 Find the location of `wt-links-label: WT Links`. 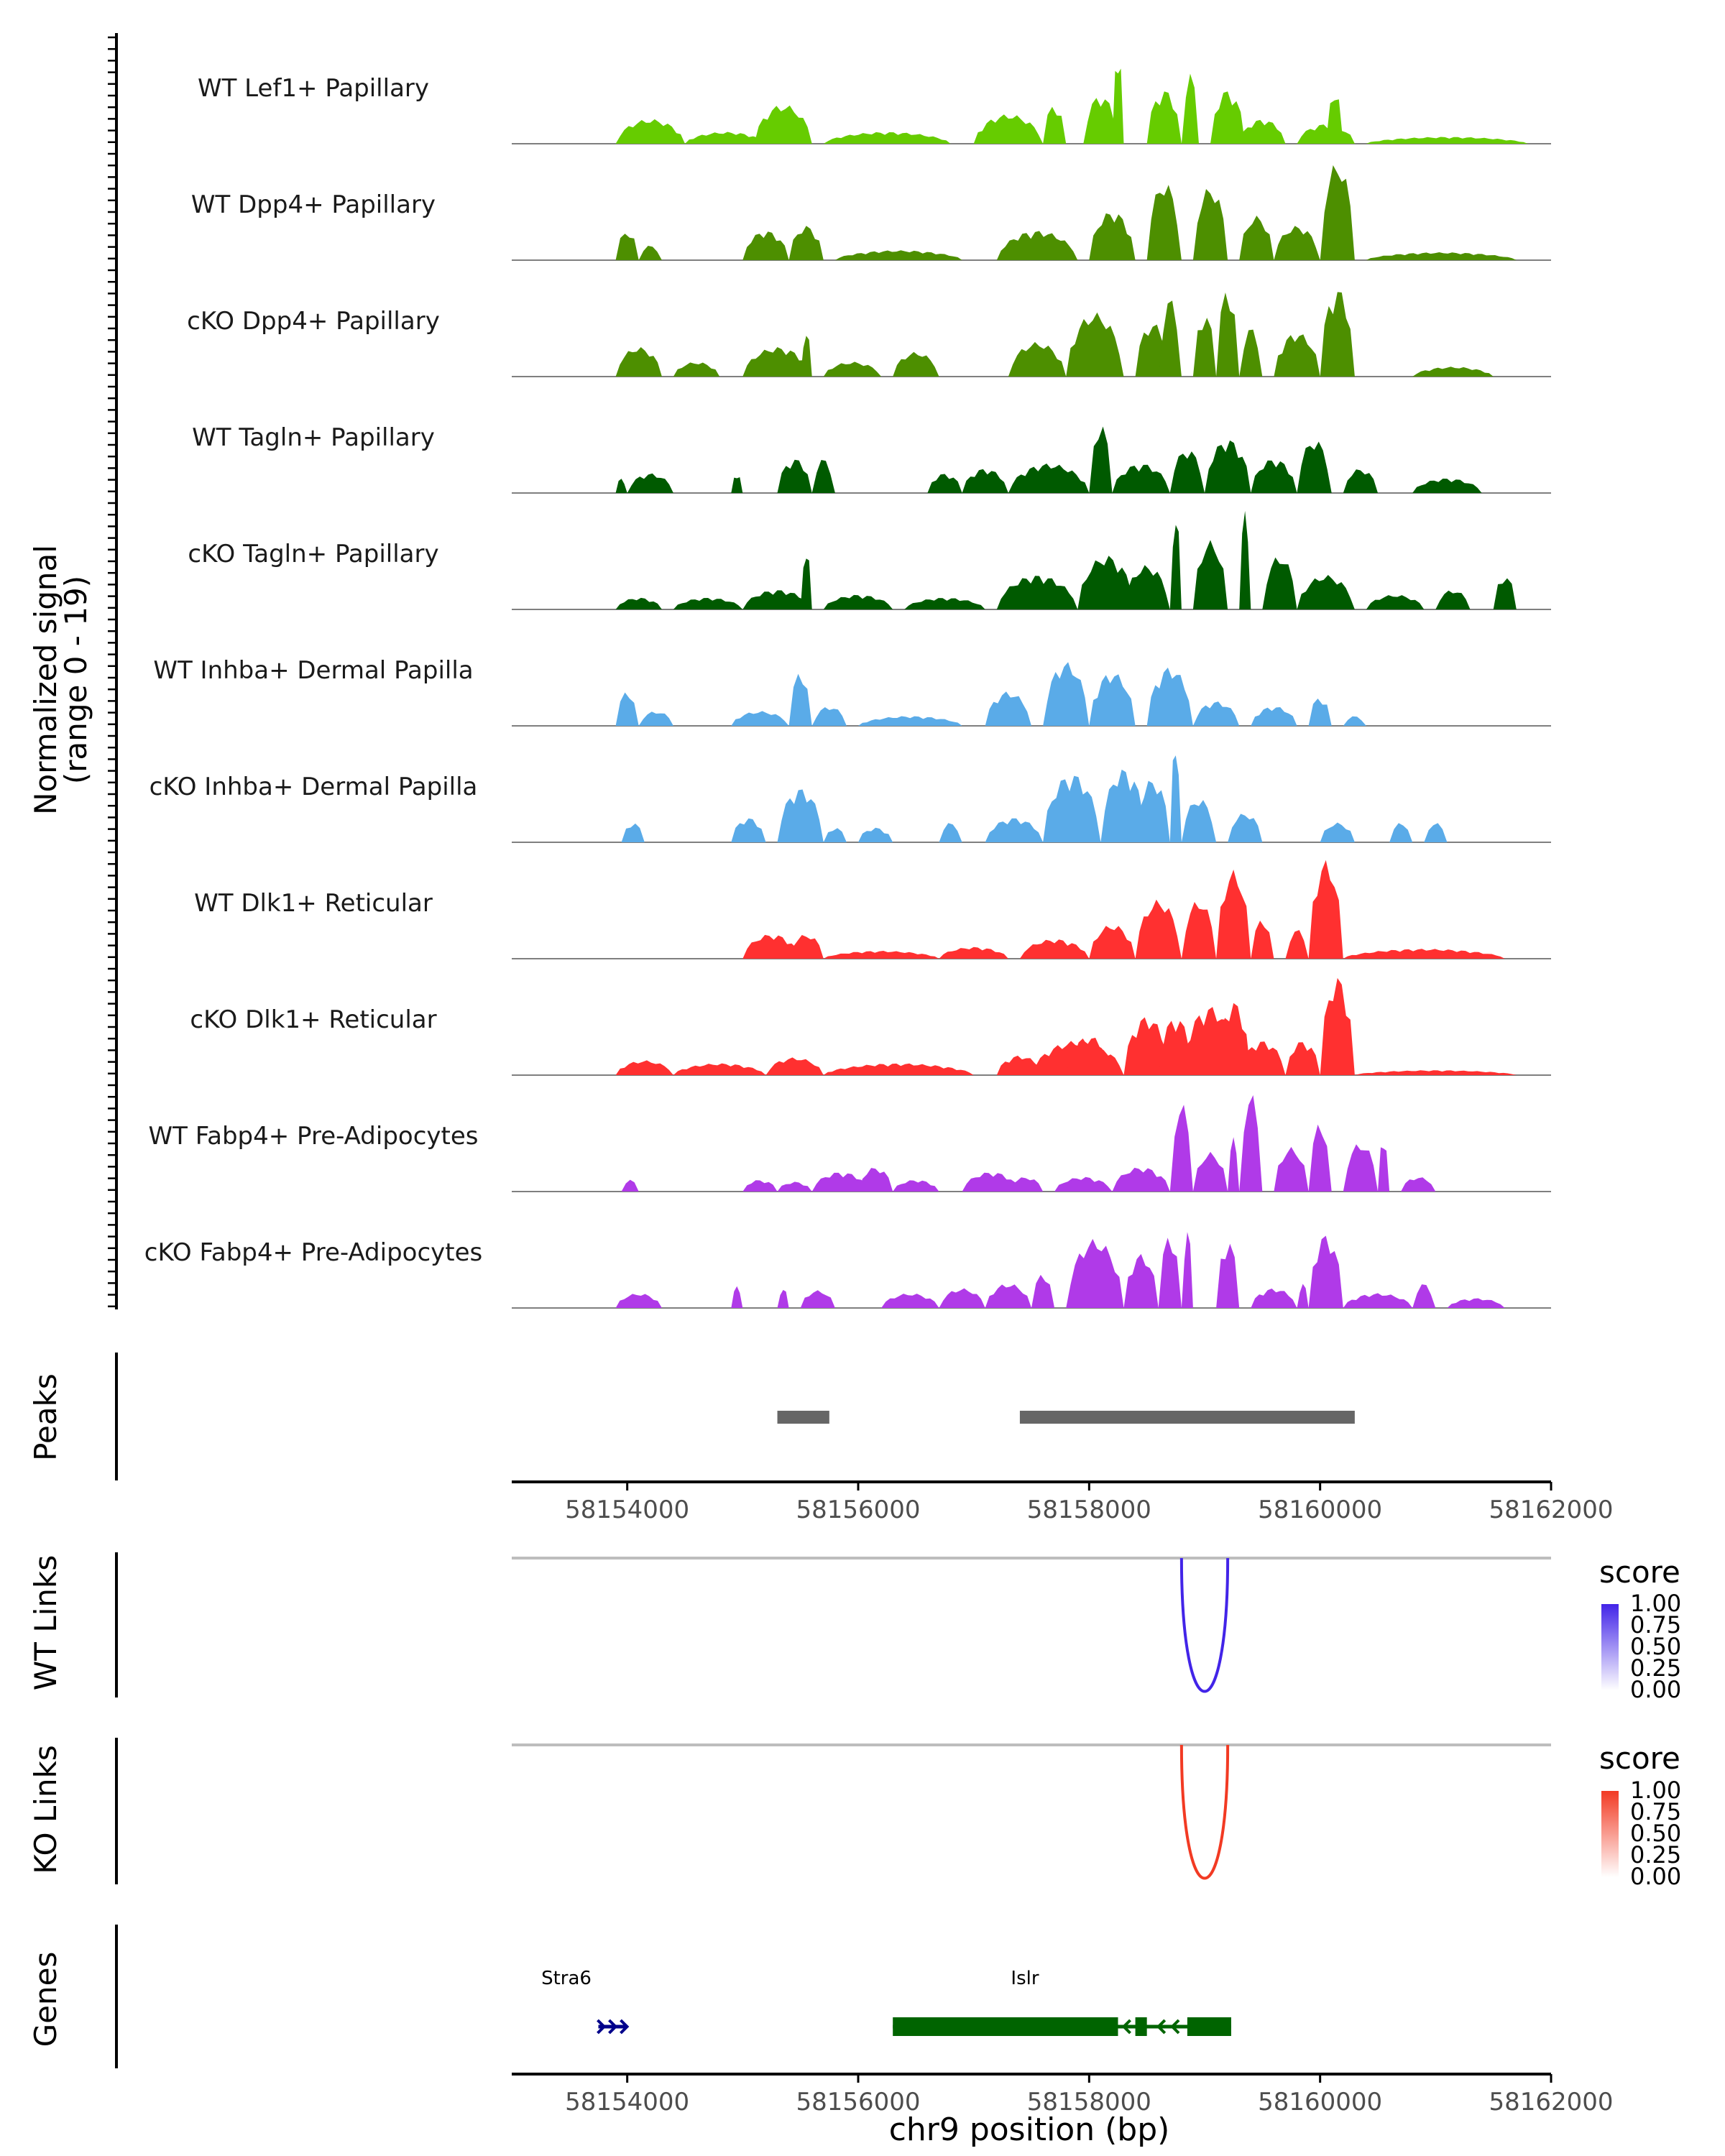

wt-links-label: WT Links is located at coordinates (45, 1623).